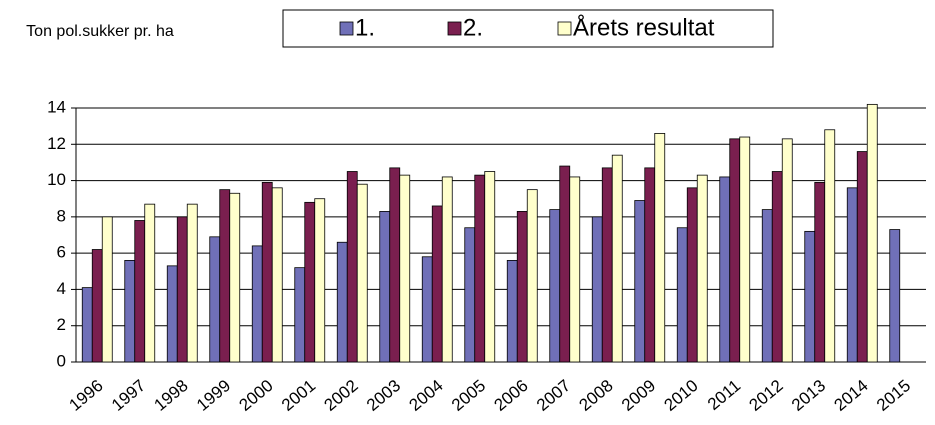 The height and width of the screenshot is (425, 935). Describe the element at coordinates (56, 106) in the screenshot. I see `y-tick-label: 14` at that location.